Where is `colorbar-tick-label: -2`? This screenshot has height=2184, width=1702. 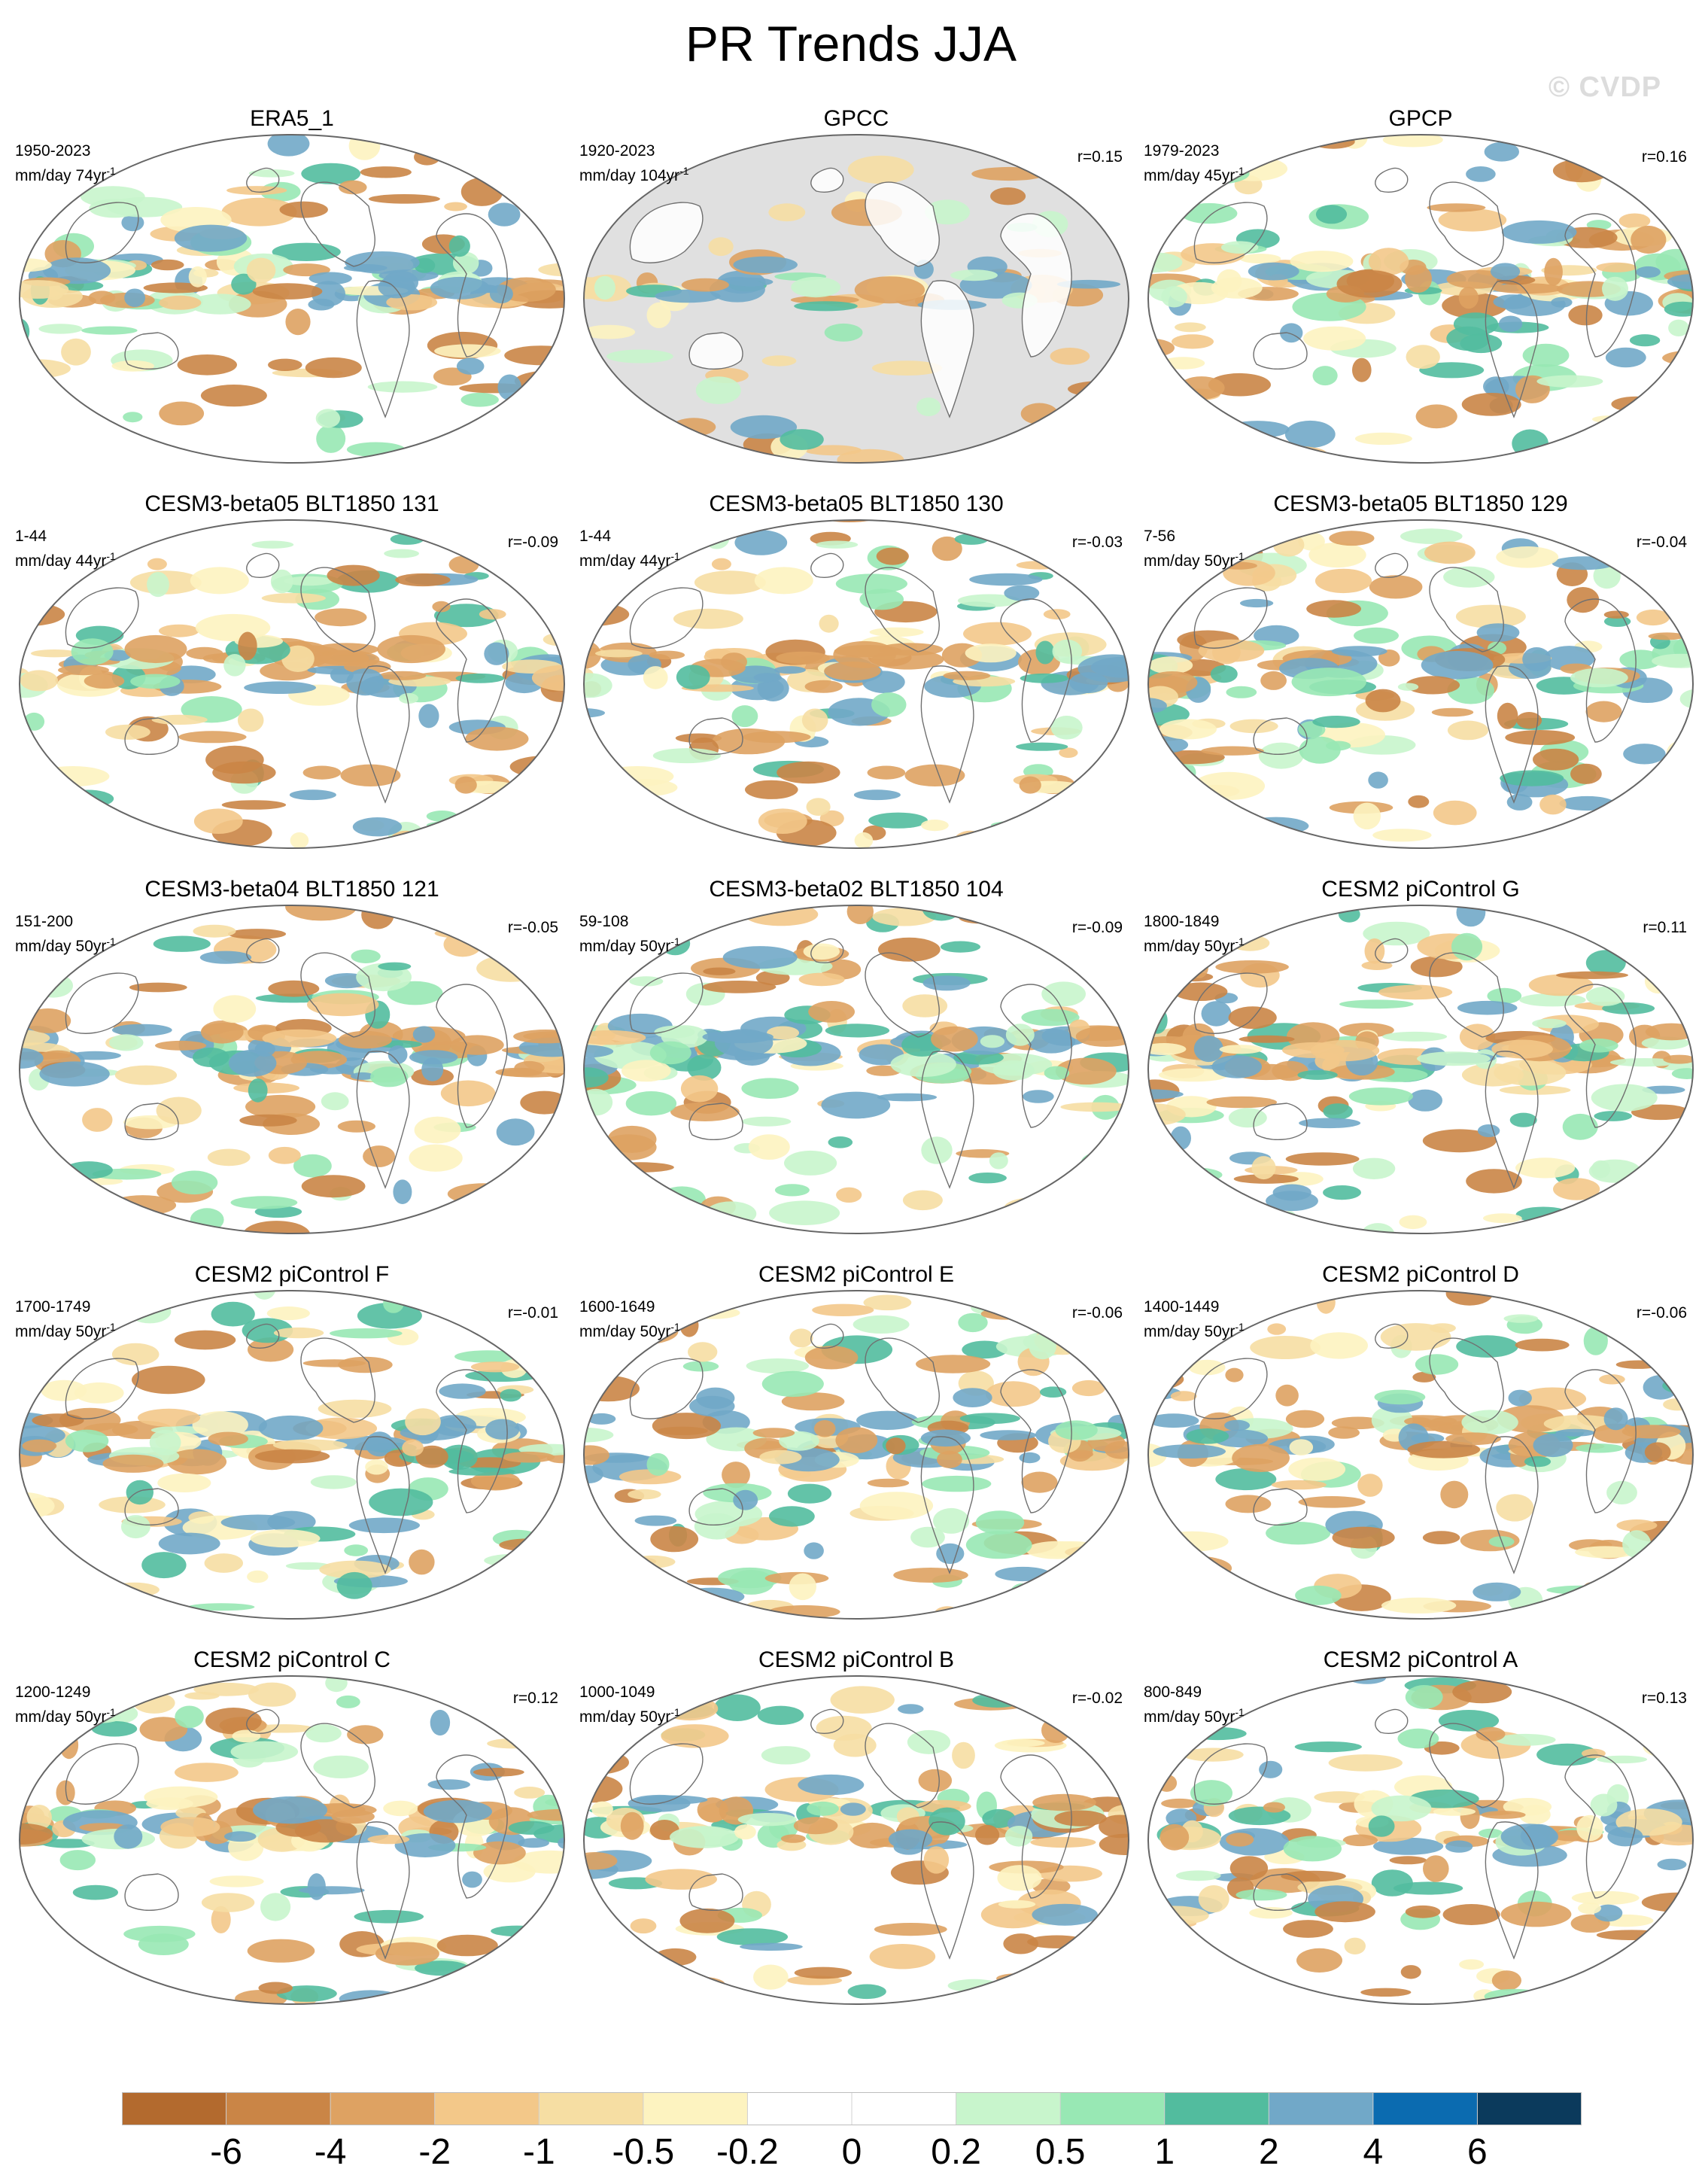
colorbar-tick-label: -2 is located at coordinates (434, 2152).